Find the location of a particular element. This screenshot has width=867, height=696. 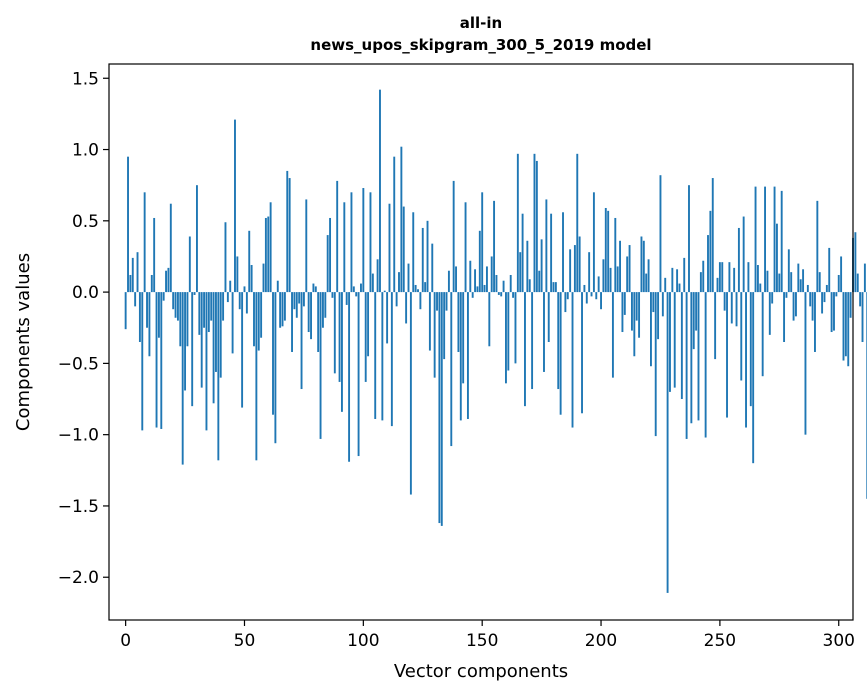

x-tick-label: 150 is located at coordinates (482, 641).